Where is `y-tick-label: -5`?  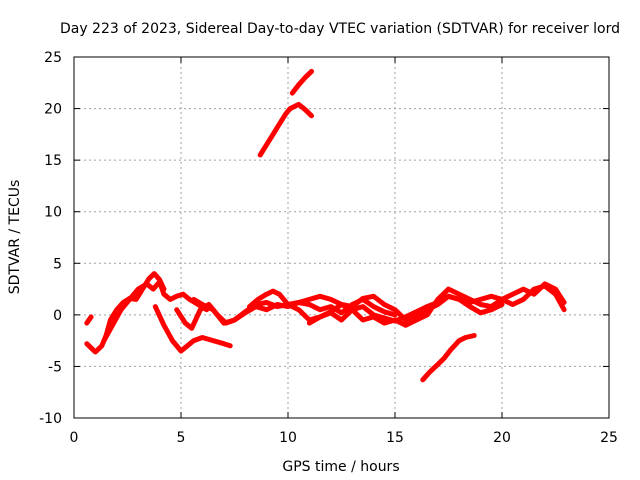
y-tick-label: -5 is located at coordinates (55, 367).